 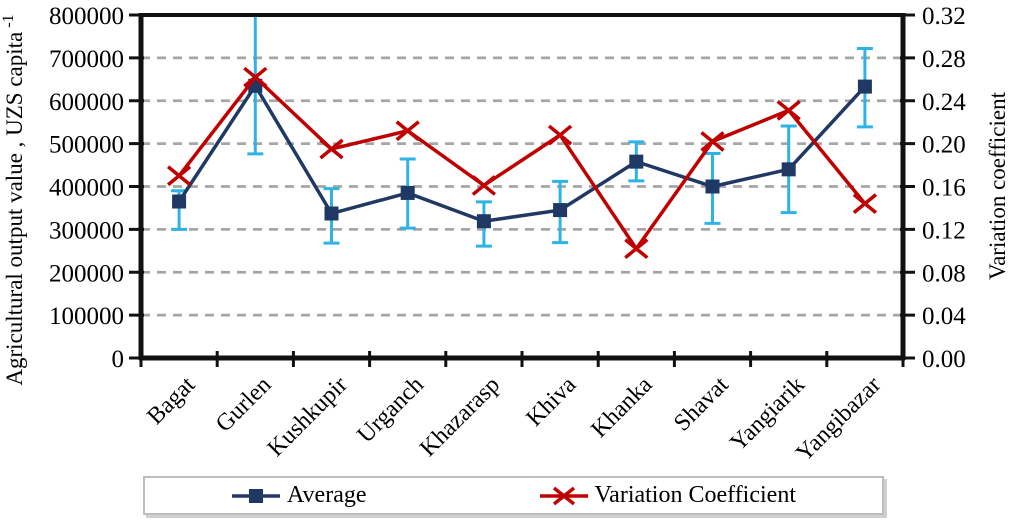 I want to click on left-axis-tick-label: 200000, so click(x=86, y=273).